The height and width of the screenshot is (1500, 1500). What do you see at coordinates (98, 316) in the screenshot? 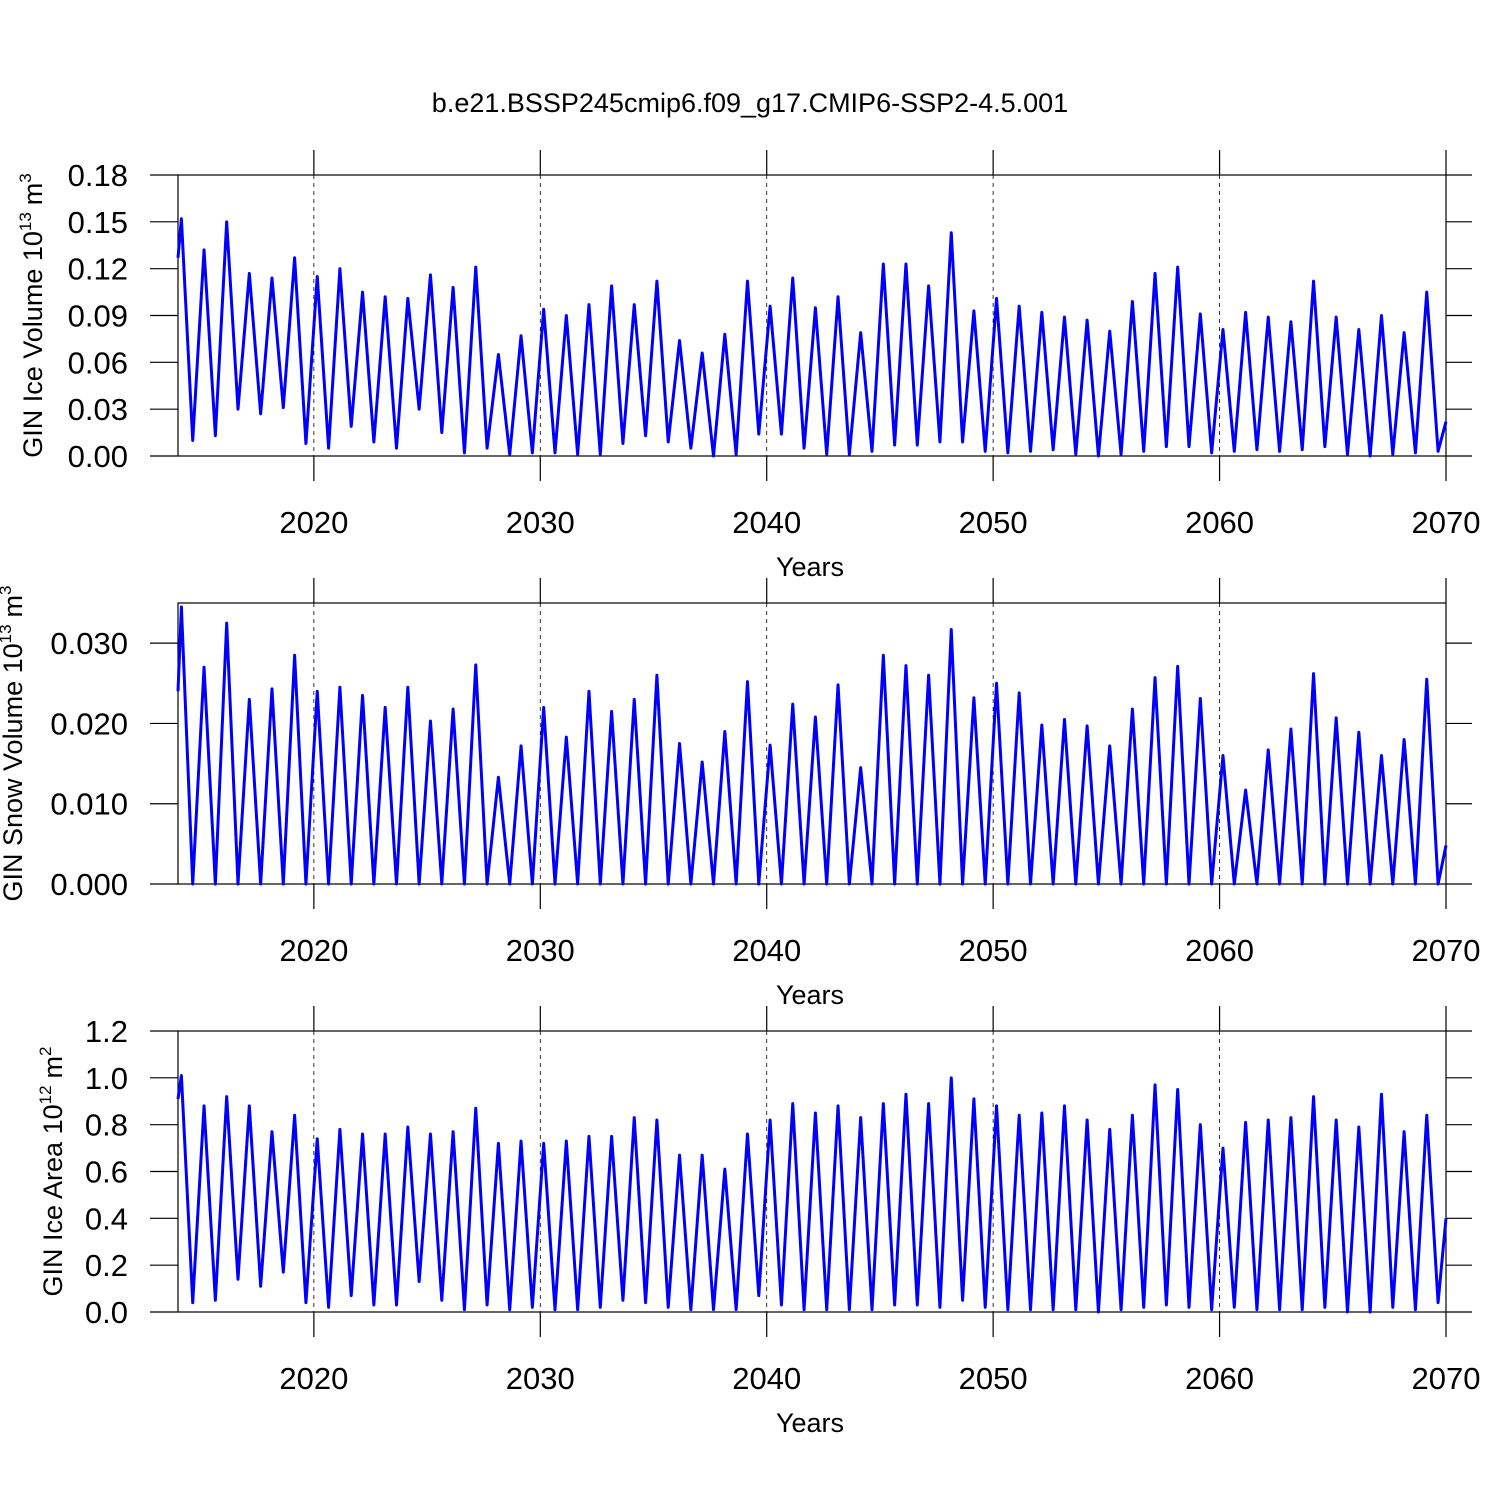
I see `y-tick-label: 0.09` at bounding box center [98, 316].